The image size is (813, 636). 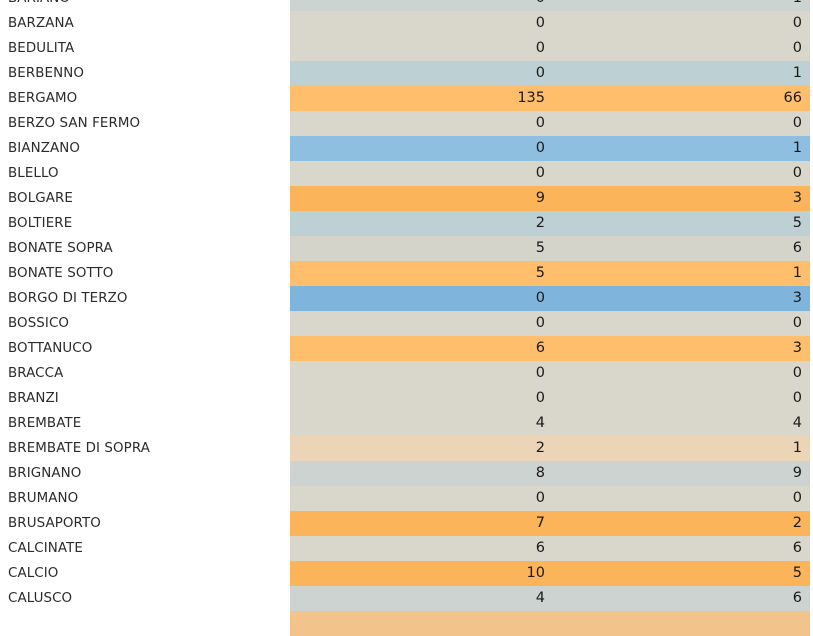 I want to click on row-label: BARZANA, so click(x=41, y=23).